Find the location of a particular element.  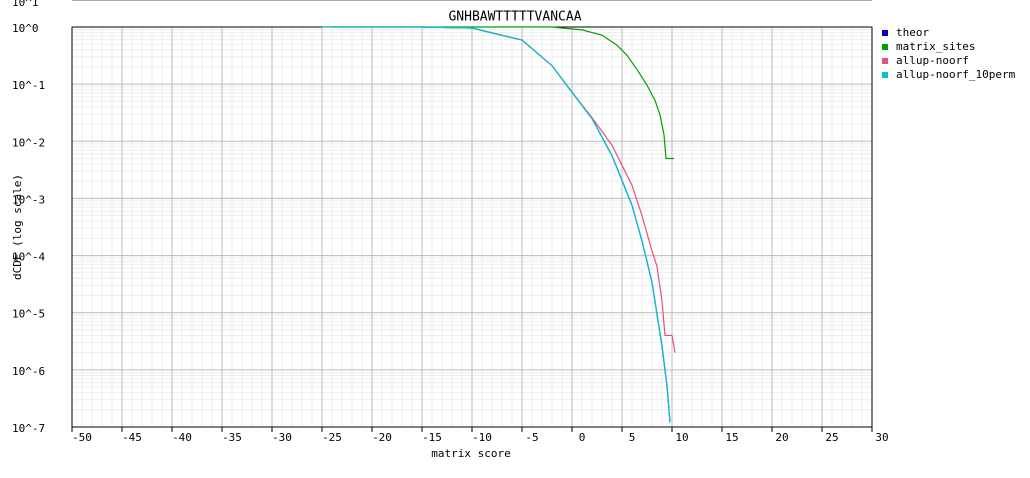

y-tick-label: 10^-5 is located at coordinates (28, 314).